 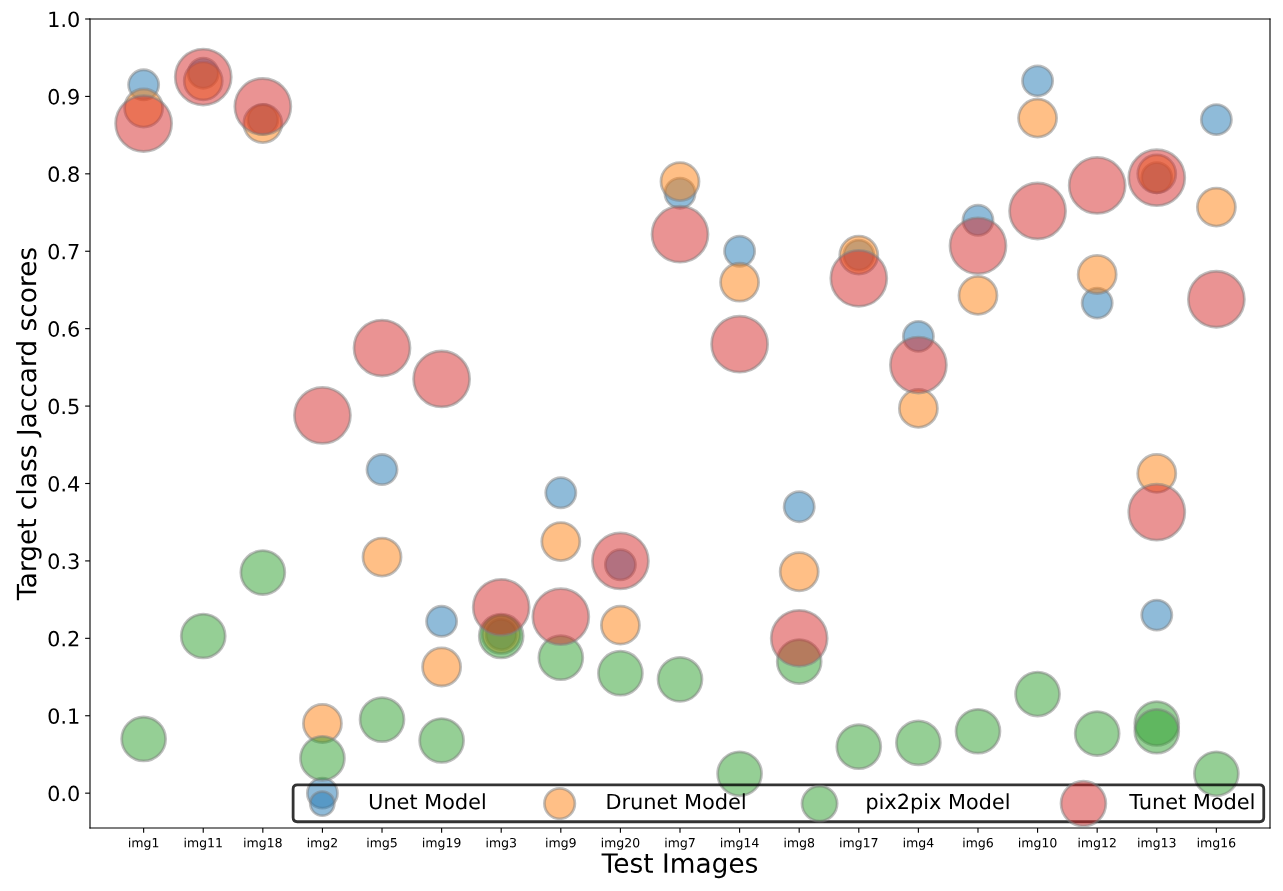 I want to click on legend-label: pix2pix Model, so click(x=938, y=803).